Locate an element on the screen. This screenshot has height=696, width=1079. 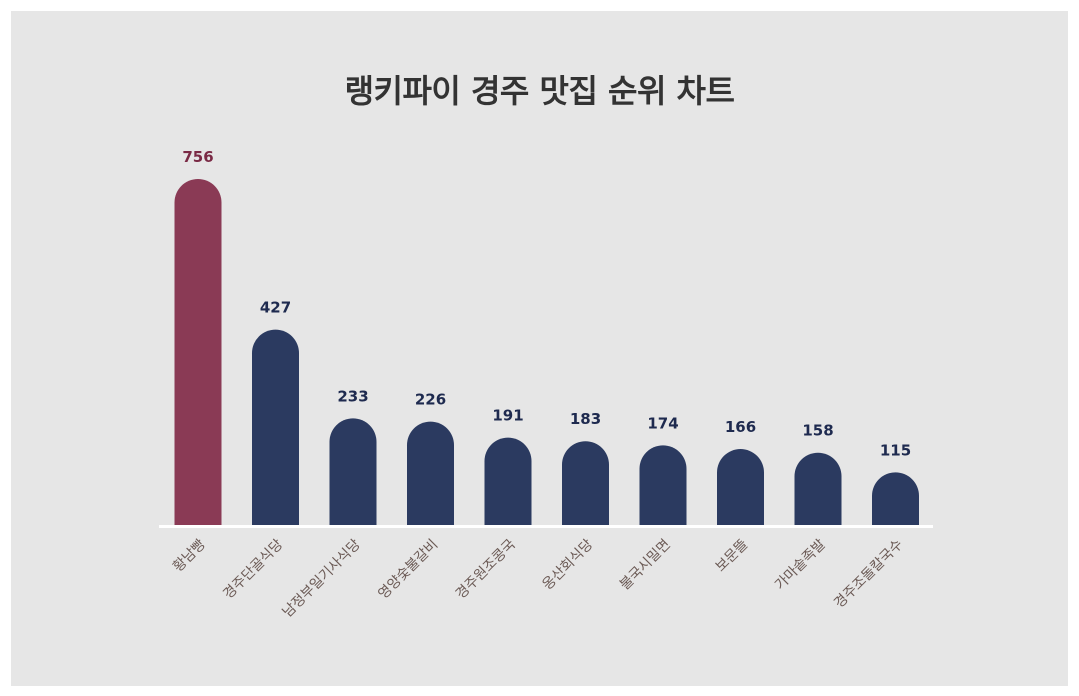
bar-value-label: 233 is located at coordinates (352, 396).